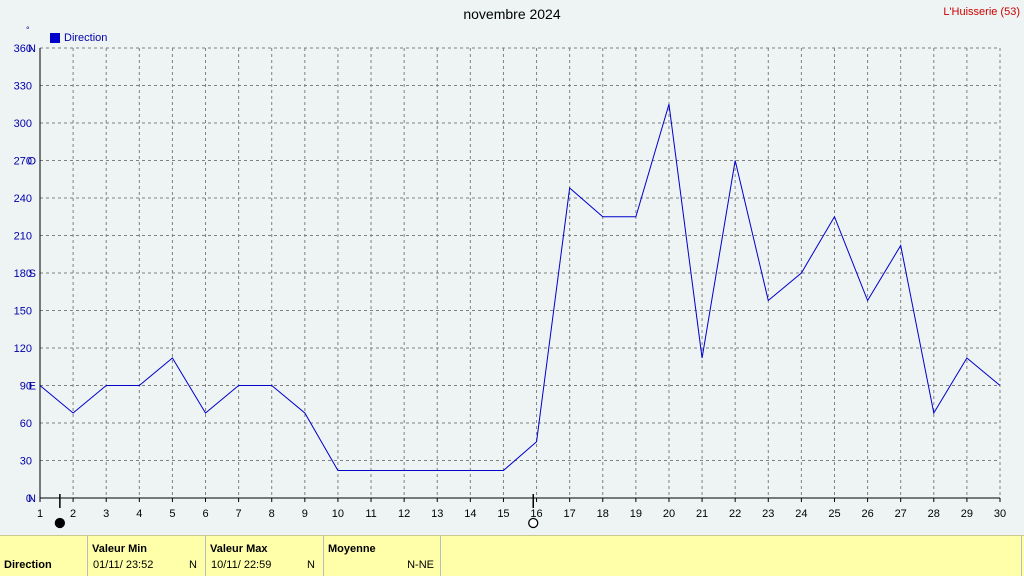 The image size is (1024, 576). Describe the element at coordinates (32, 387) in the screenshot. I see `y-tick-direction: E` at that location.